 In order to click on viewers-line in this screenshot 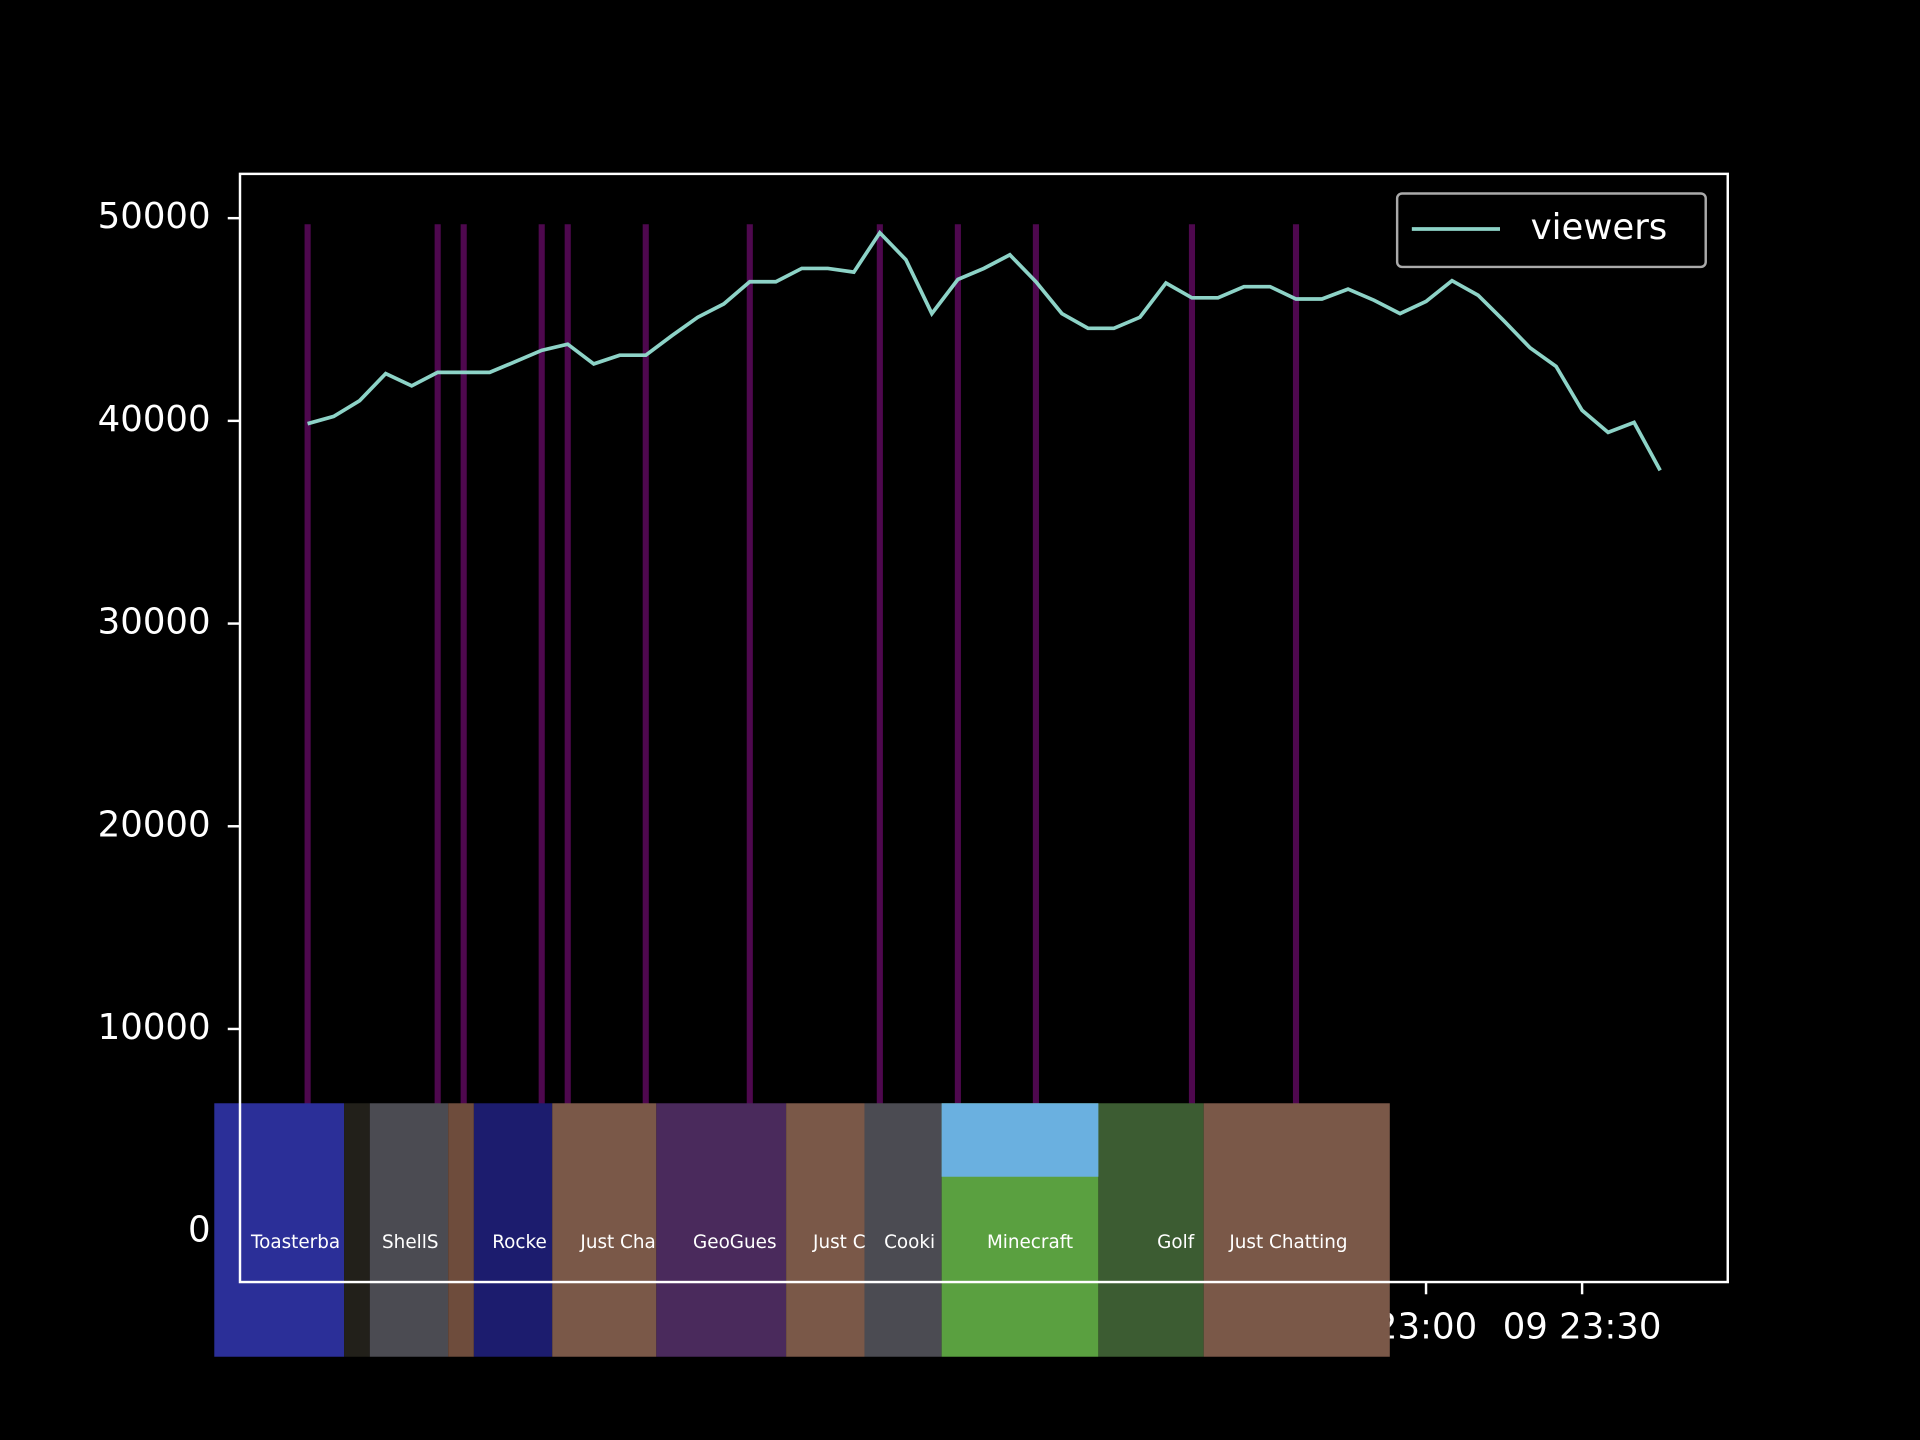, I will do `click(984, 350)`.